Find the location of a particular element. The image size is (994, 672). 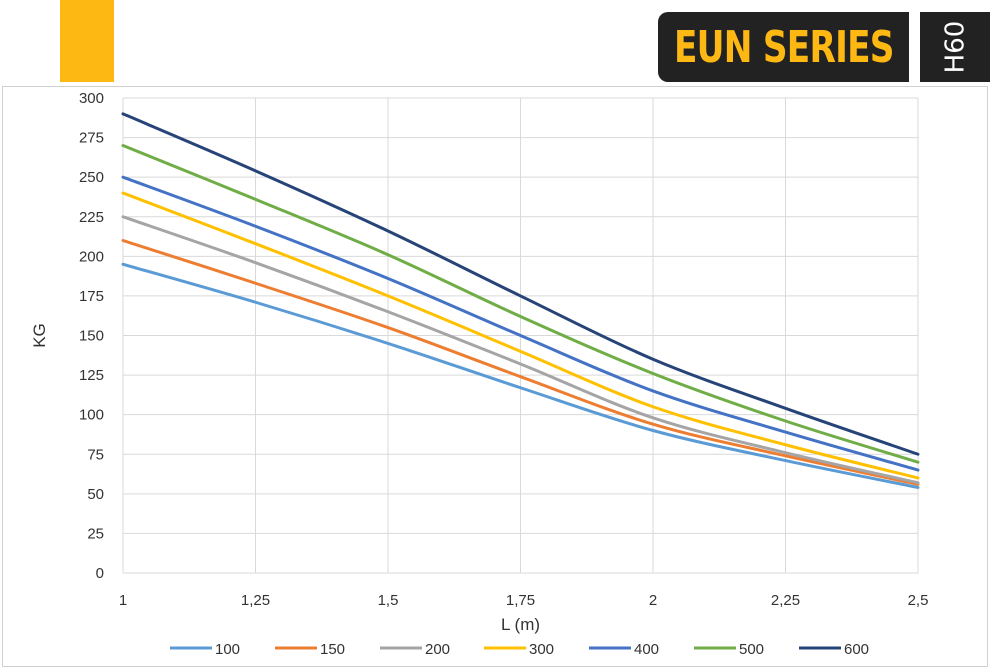

y-tick-label: 250 is located at coordinates (91, 177).